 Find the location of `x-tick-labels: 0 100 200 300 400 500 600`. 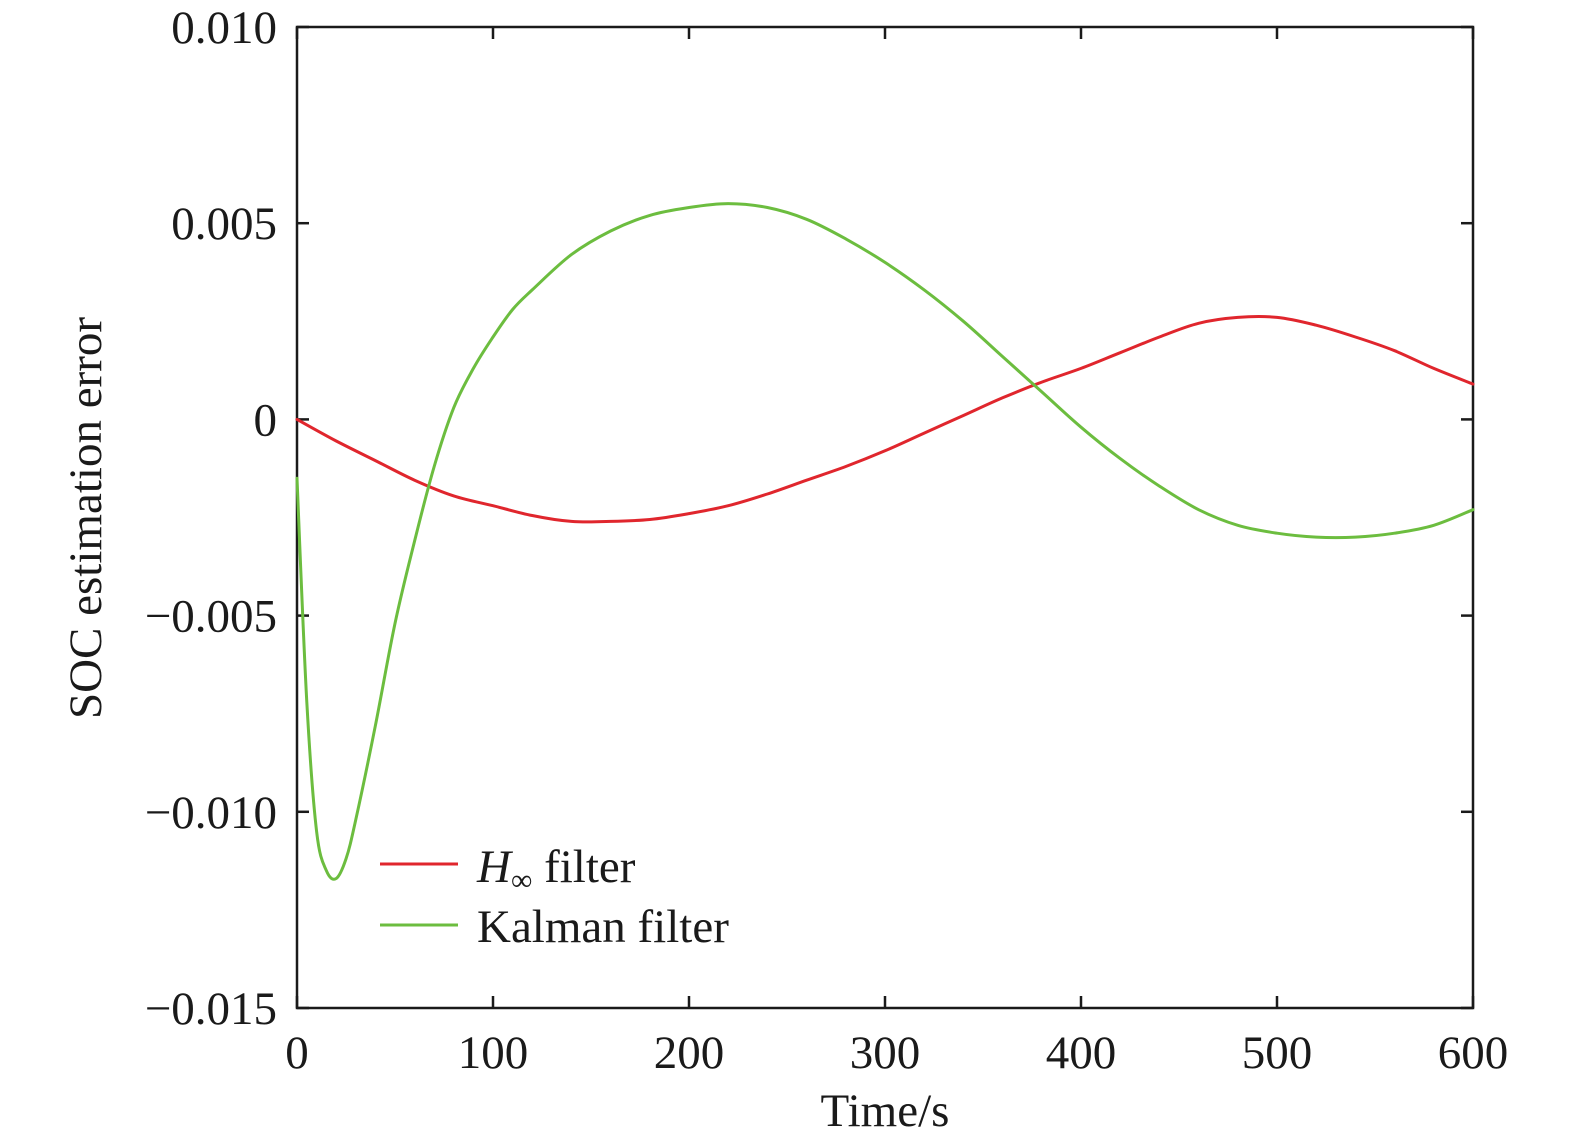

x-tick-labels: 0 100 200 300 400 500 600 is located at coordinates (896, 1053).